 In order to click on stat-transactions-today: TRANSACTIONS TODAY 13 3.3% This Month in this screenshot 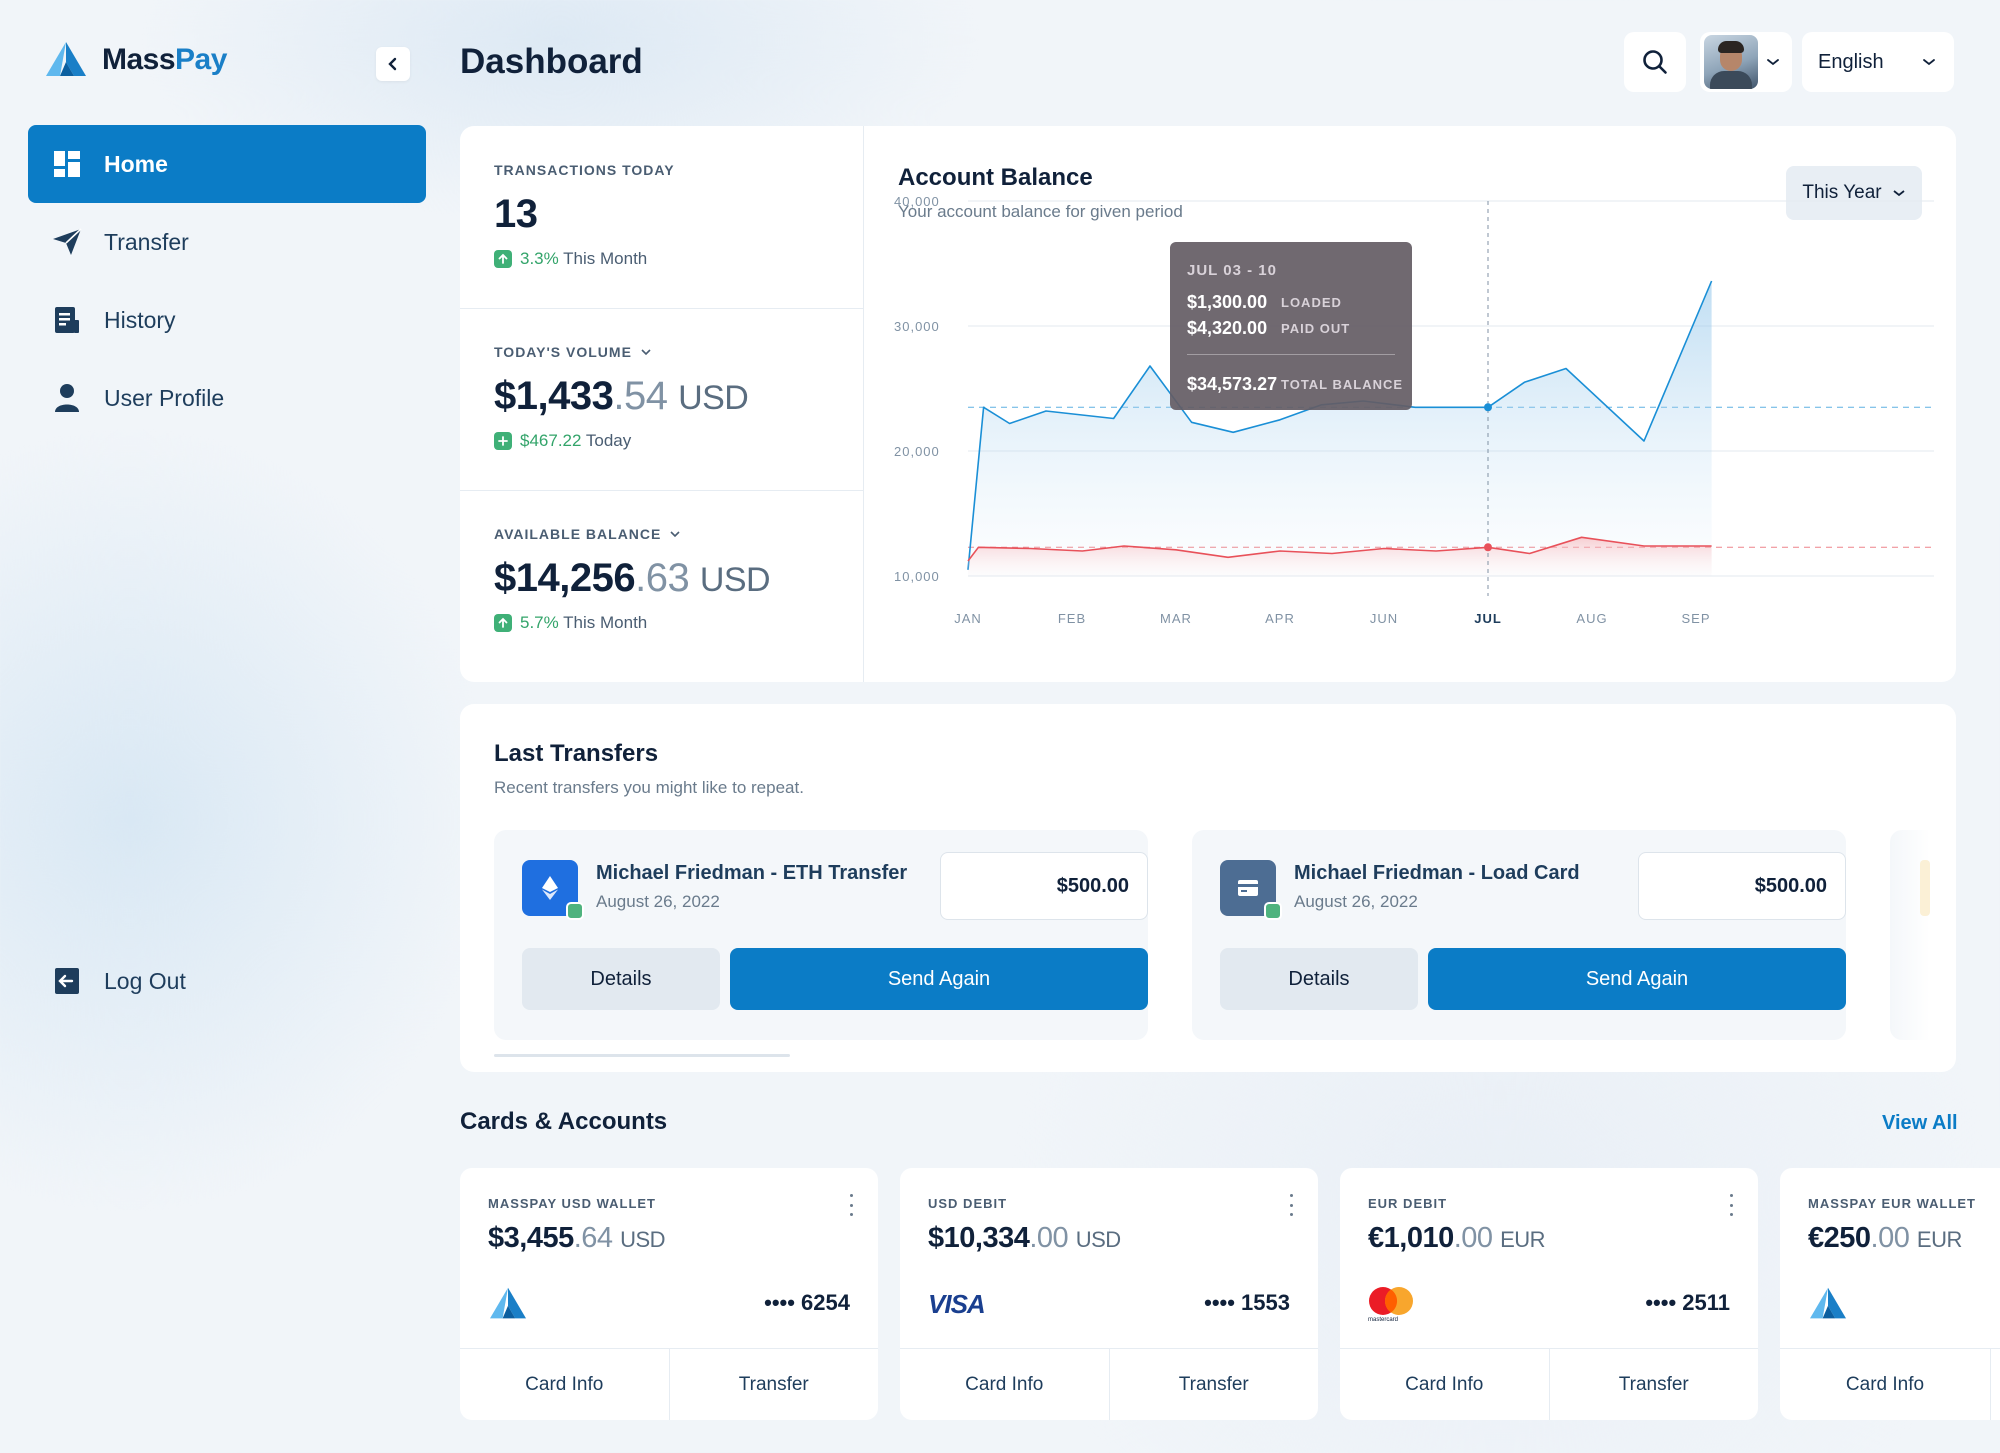, I will do `click(662, 215)`.